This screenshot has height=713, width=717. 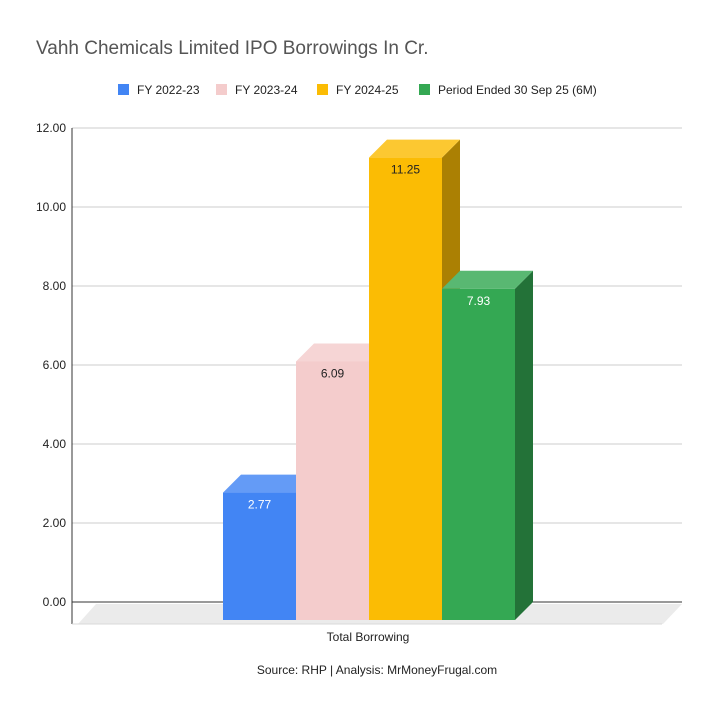 I want to click on data-label: 6.09, so click(x=333, y=373).